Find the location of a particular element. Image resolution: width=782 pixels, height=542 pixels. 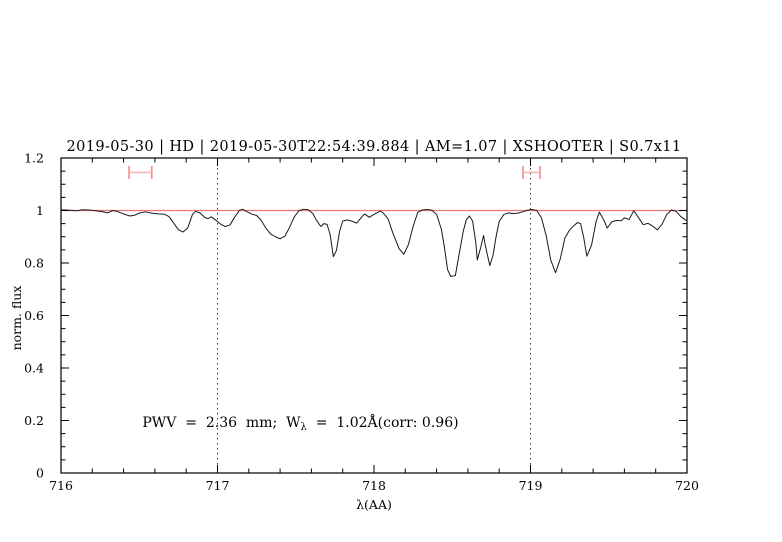

spectrum-curve is located at coordinates (374, 242).